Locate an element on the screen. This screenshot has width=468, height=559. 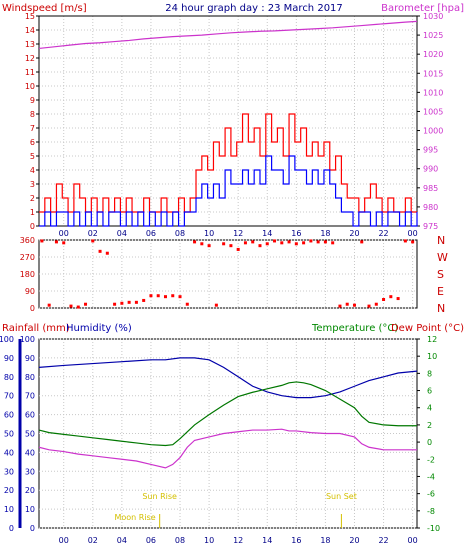
windspeed-tick-label: 8 is located at coordinates (32, 114).